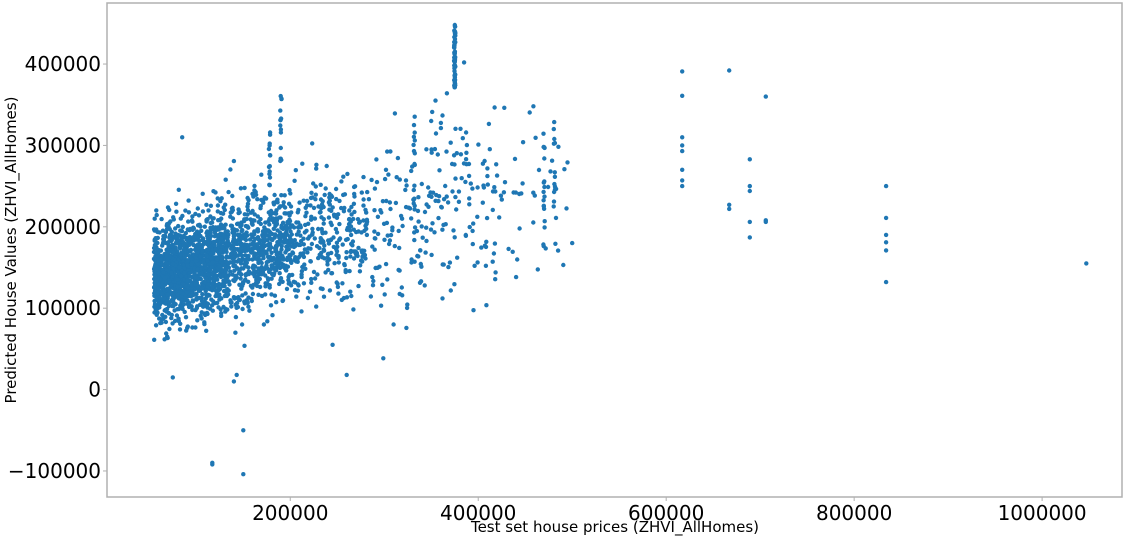 This screenshot has height=539, width=1127. What do you see at coordinates (666, 513) in the screenshot?
I see `x-tick-label: 600000` at bounding box center [666, 513].